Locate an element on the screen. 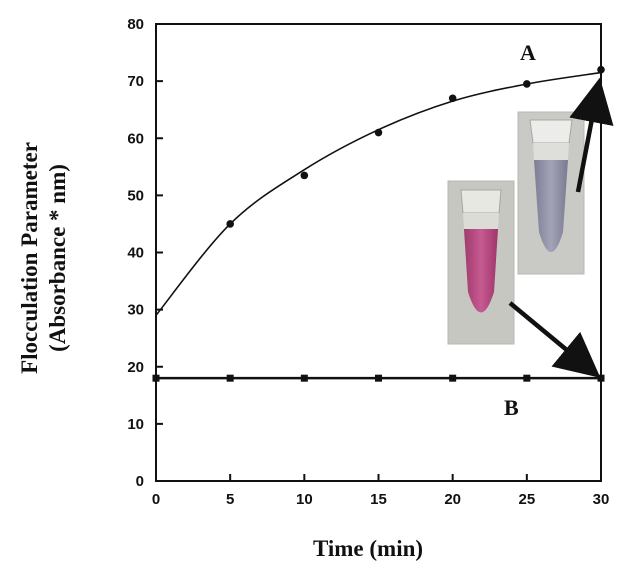 The height and width of the screenshot is (566, 617). pink-tube-photo is located at coordinates (481, 262).